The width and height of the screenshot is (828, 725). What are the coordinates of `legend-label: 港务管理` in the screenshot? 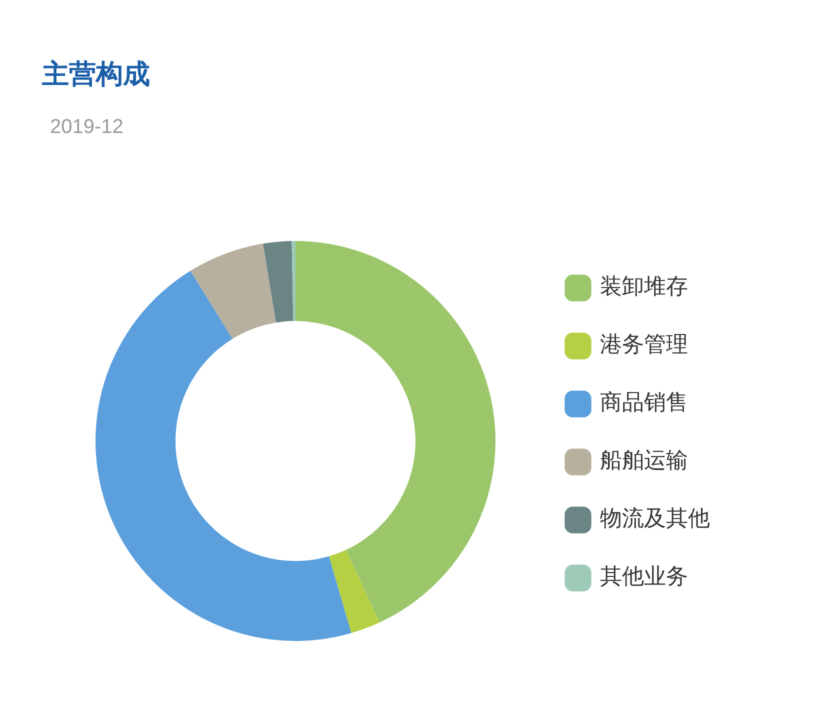 It's located at (644, 345).